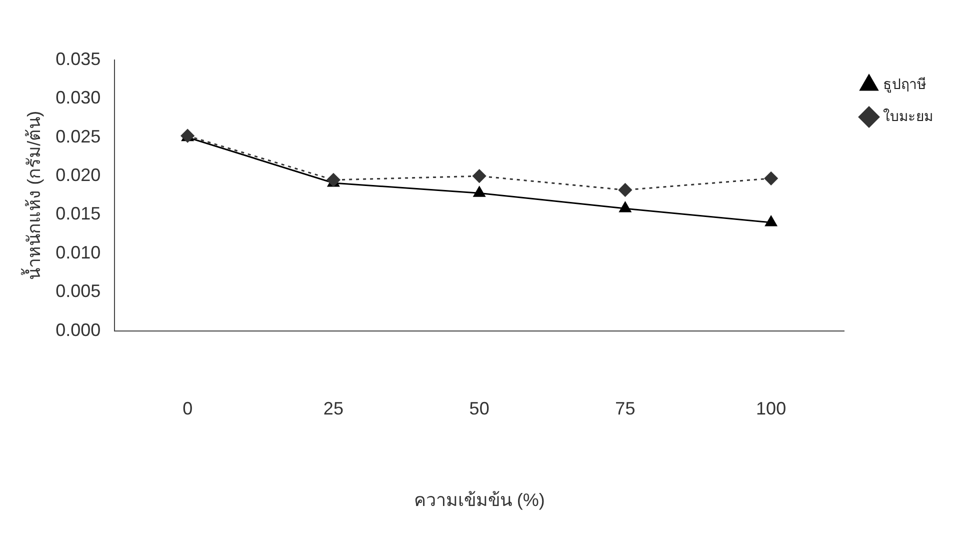 This screenshot has width=973, height=536. What do you see at coordinates (479, 500) in the screenshot?
I see `x-axis-title: ความเข้มข้น (%)` at bounding box center [479, 500].